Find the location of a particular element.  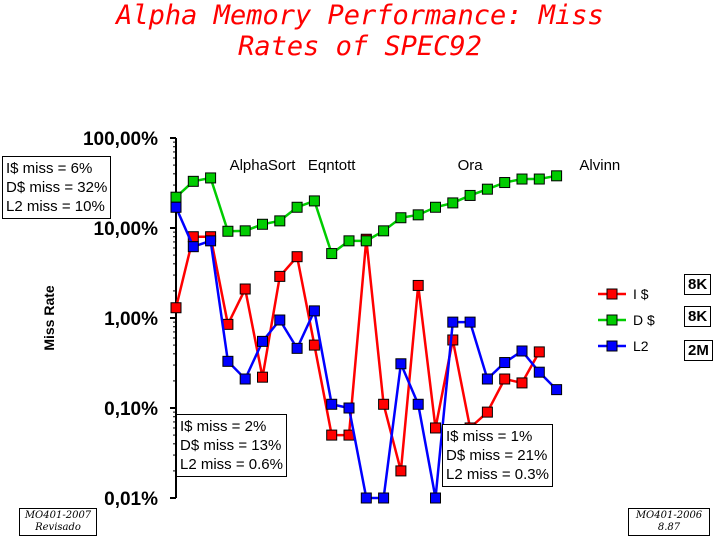

legend-label: D $ is located at coordinates (644, 320).